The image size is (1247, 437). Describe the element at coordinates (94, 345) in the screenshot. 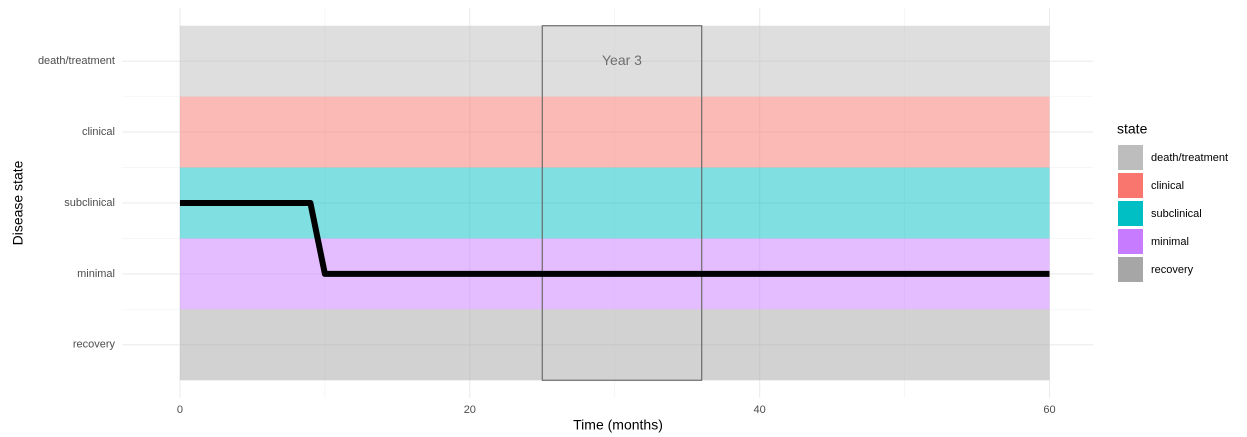

I see `y-tick-label: recovery` at that location.